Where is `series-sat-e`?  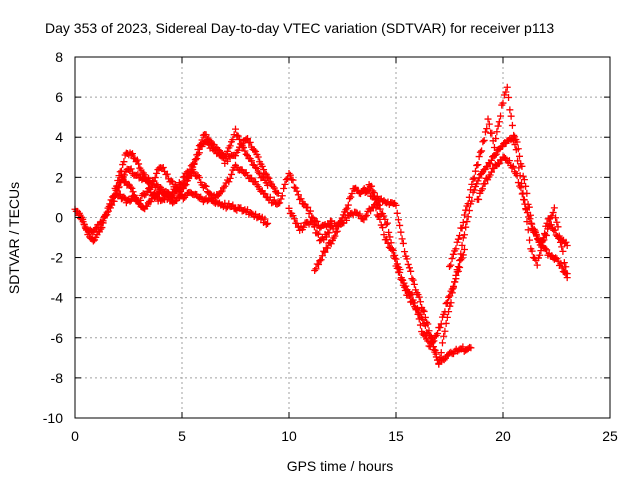 series-sat-e is located at coordinates (380, 284).